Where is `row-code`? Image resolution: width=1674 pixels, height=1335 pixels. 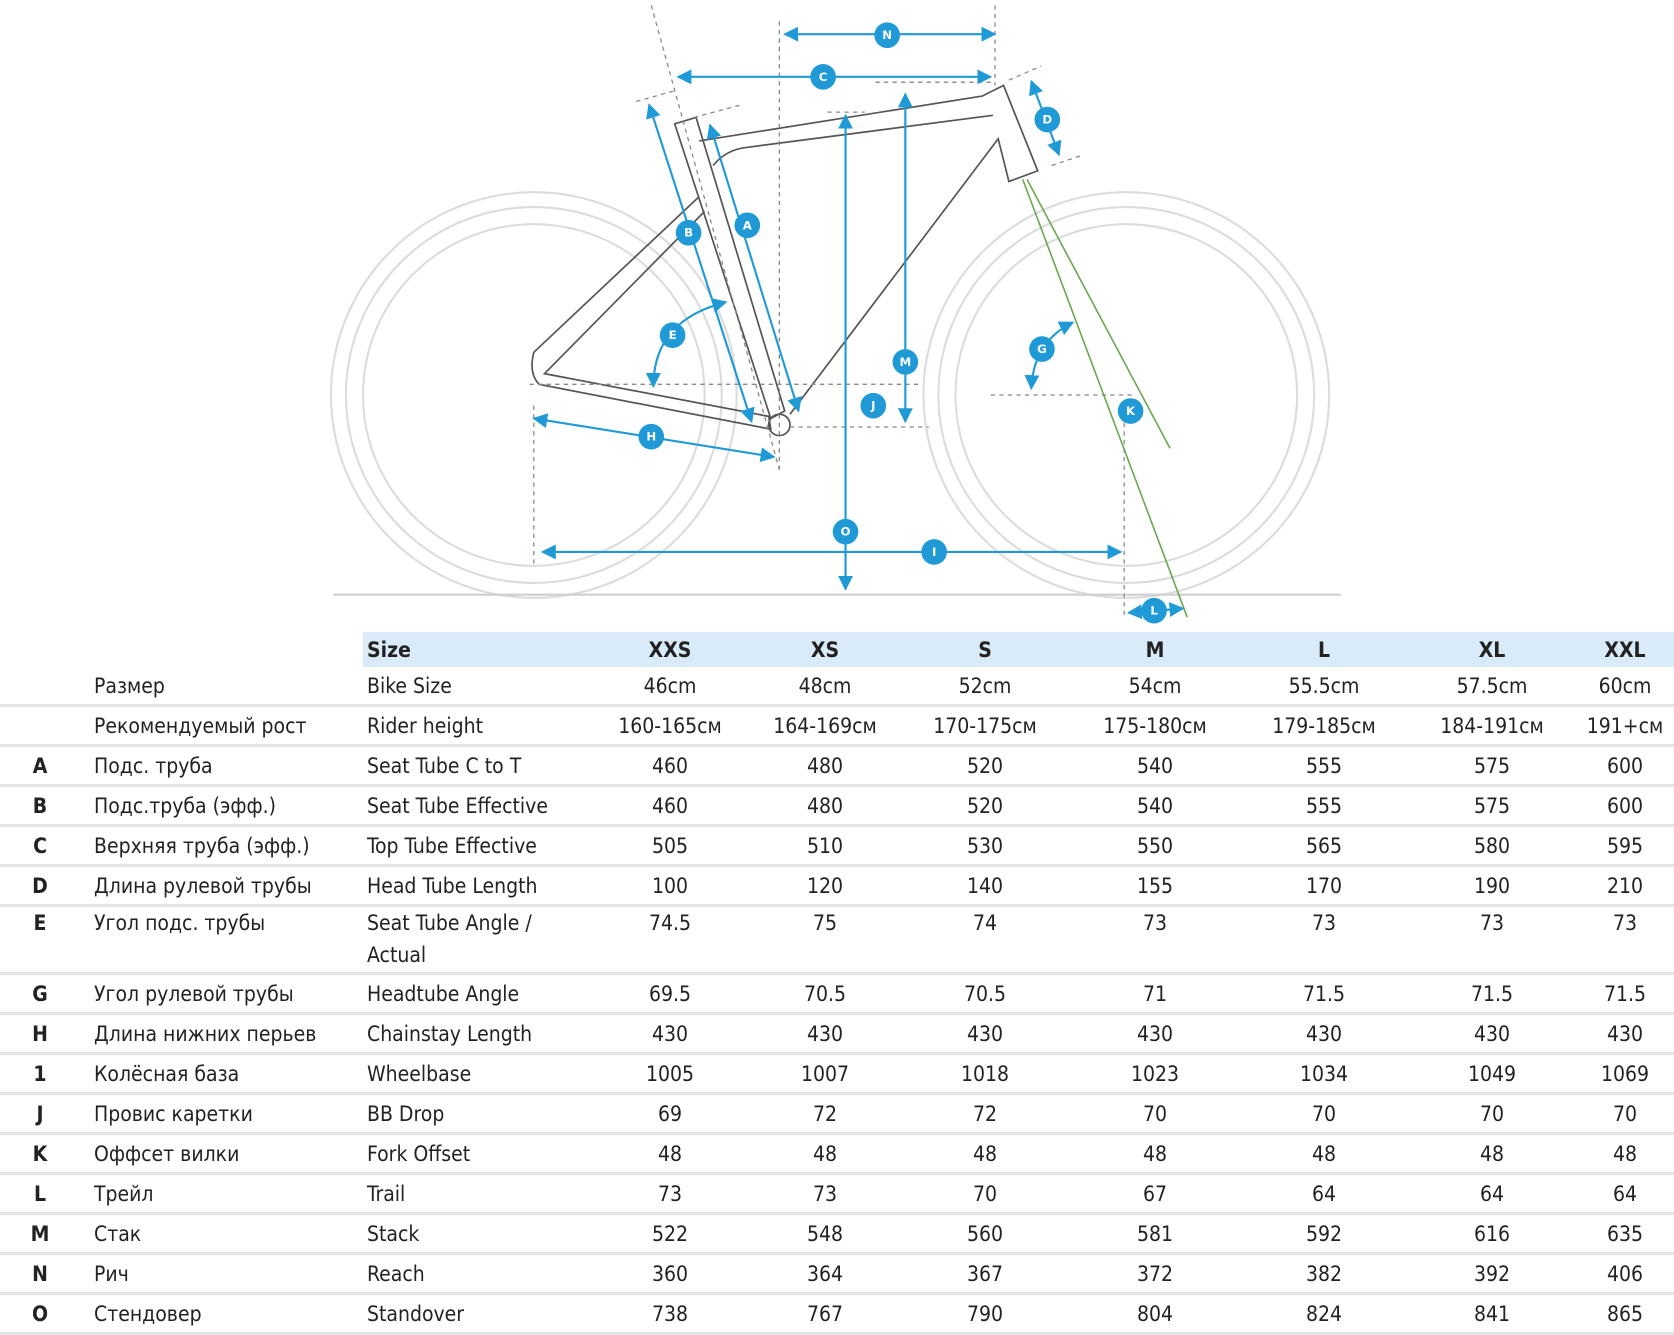
row-code is located at coordinates (40, 726).